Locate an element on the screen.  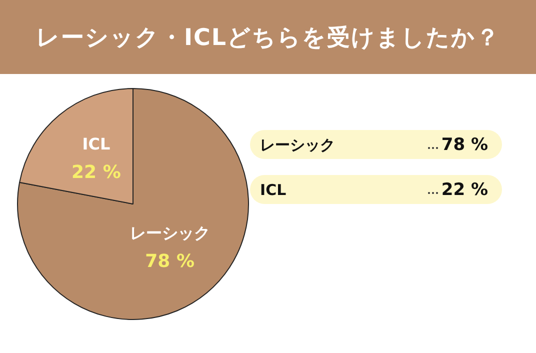
text: 22 % is located at coordinates (464, 190).